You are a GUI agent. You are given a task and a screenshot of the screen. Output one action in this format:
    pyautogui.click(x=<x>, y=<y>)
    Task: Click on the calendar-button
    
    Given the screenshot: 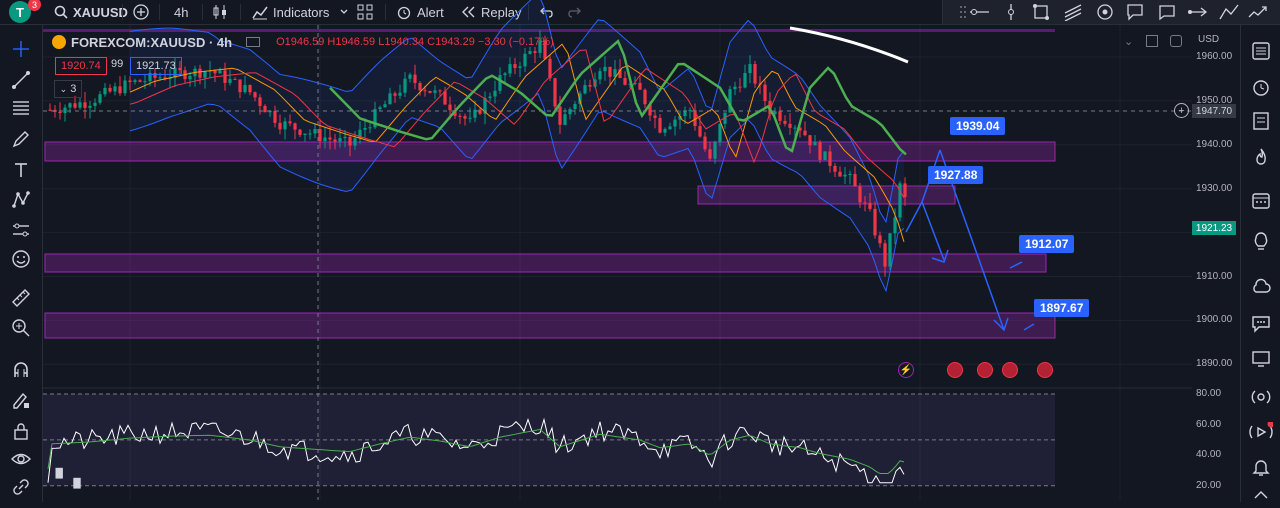 What is the action you would take?
    pyautogui.click(x=1261, y=200)
    